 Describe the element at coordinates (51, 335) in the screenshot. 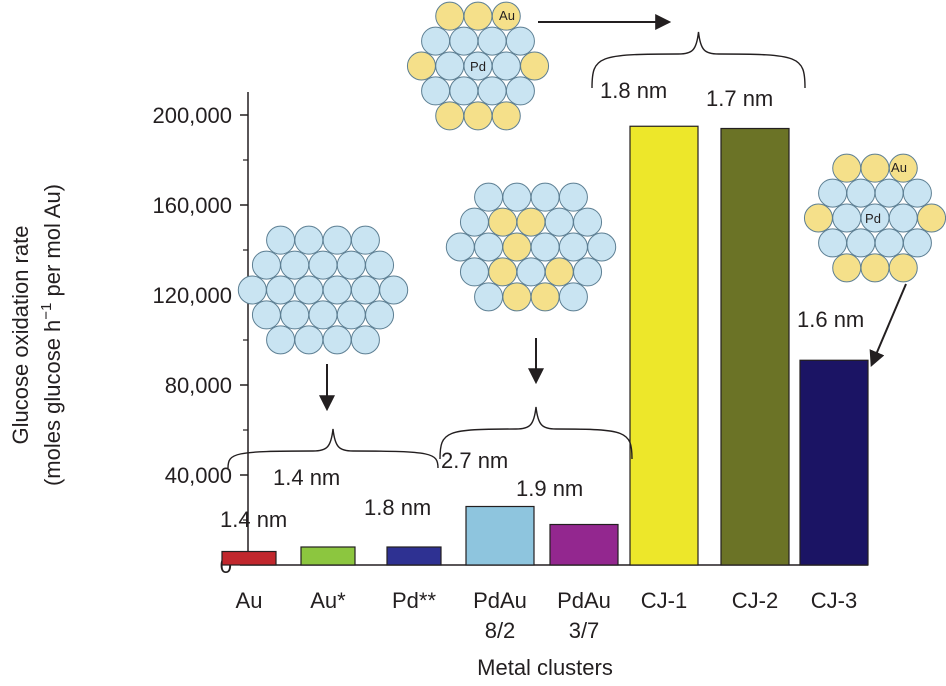

I see `y-axis-title-line2: (moles glucose h−1 per mol Au)` at that location.